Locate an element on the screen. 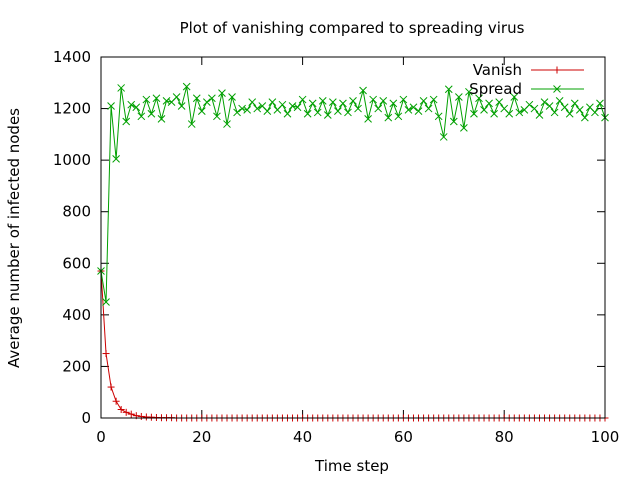 Image resolution: width=640 pixels, height=480 pixels. x-tick-label: 40 is located at coordinates (302, 437).